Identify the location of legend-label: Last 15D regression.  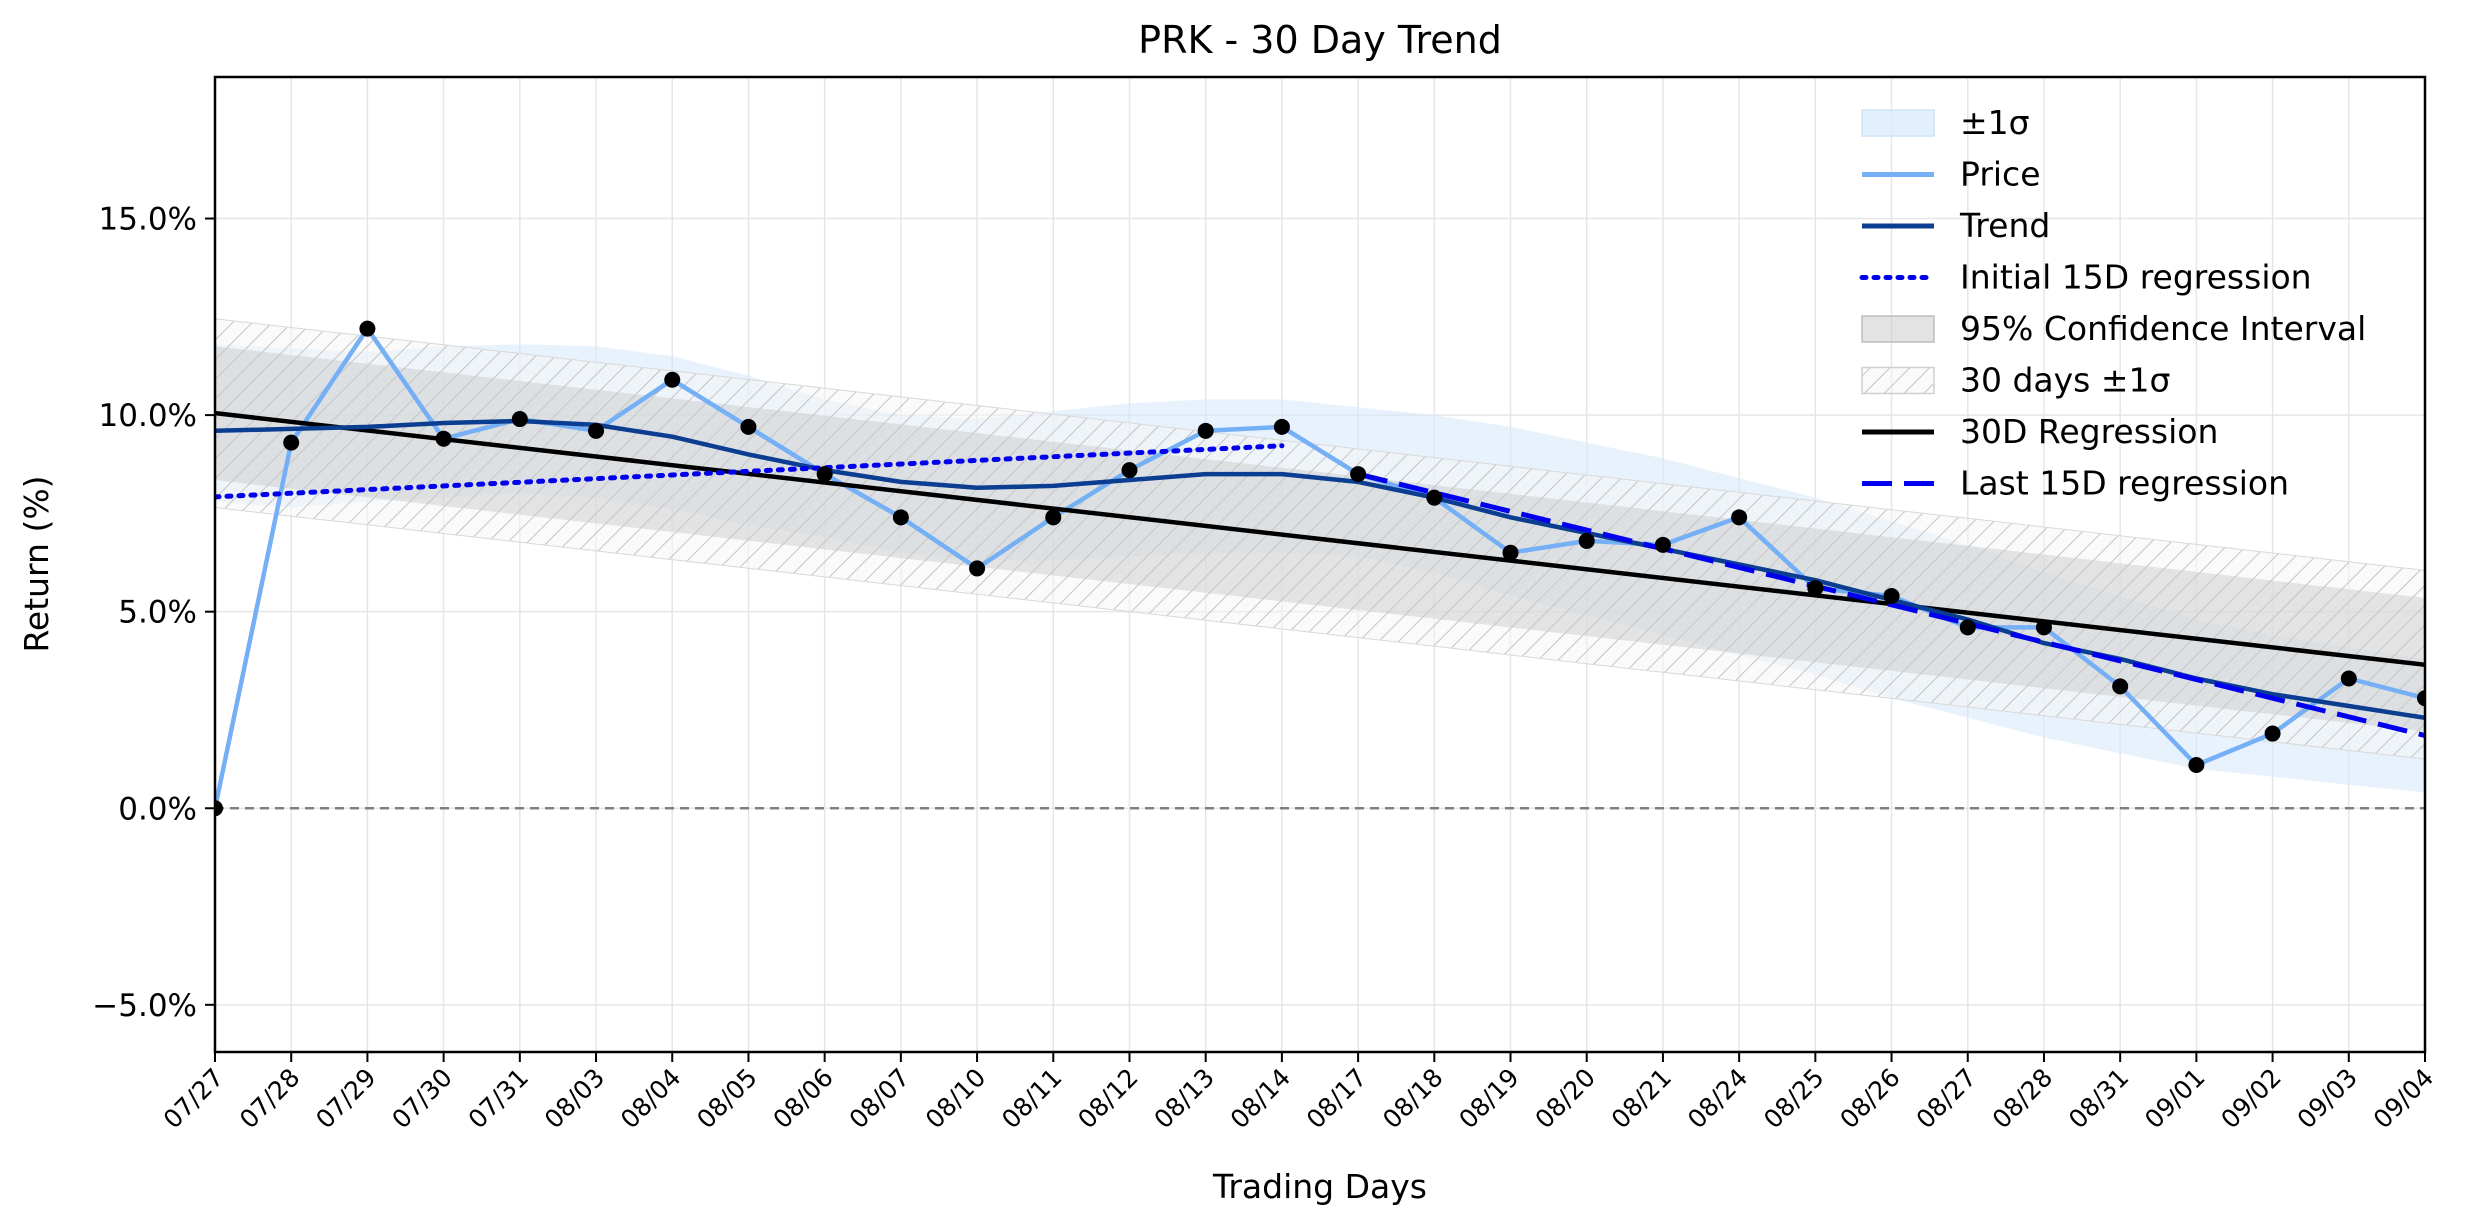
(2124, 483).